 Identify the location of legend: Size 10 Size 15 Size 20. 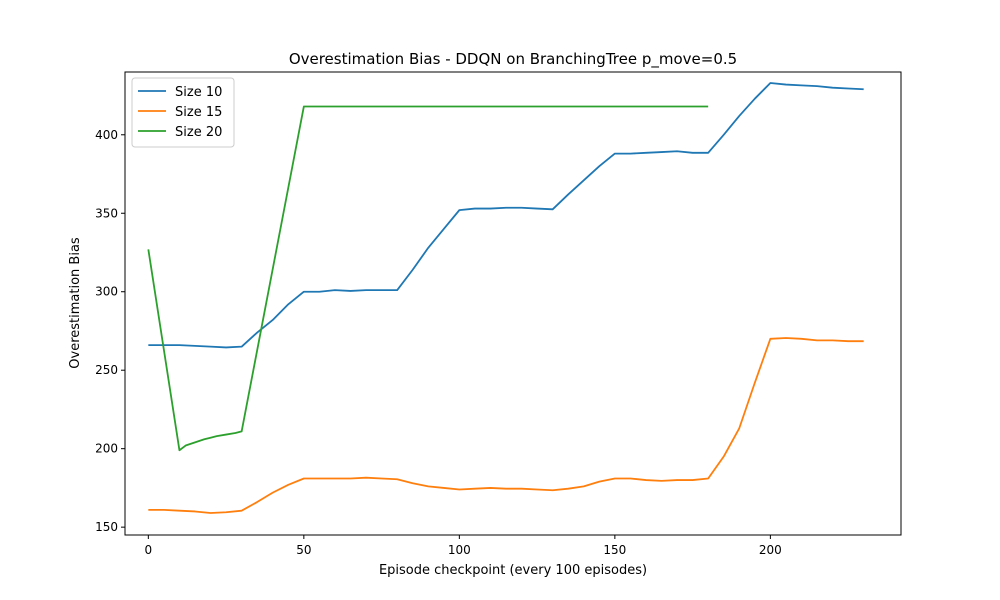
(183, 112).